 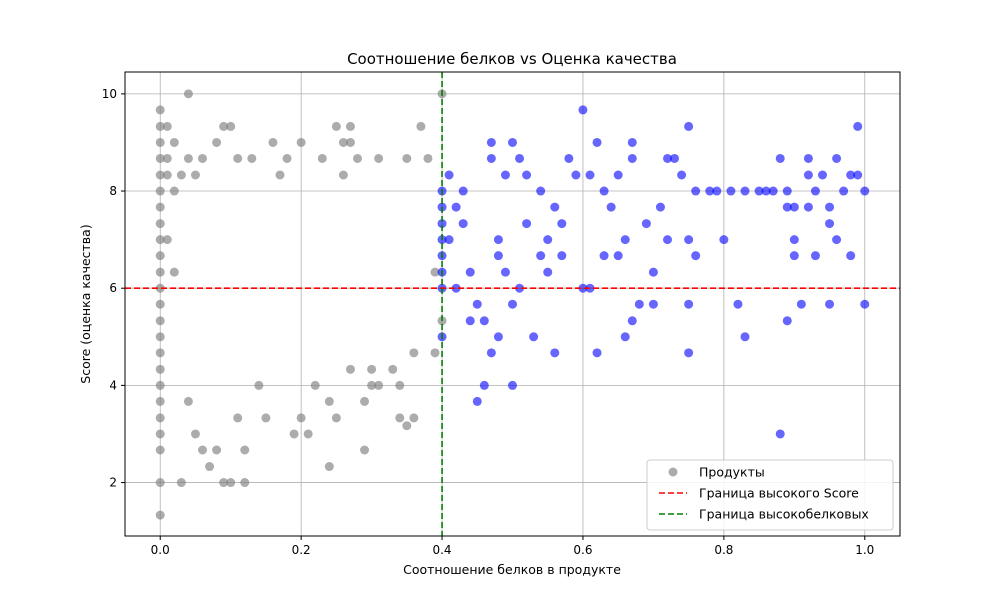 What do you see at coordinates (113, 288) in the screenshot?
I see `y-tick-label: 6` at bounding box center [113, 288].